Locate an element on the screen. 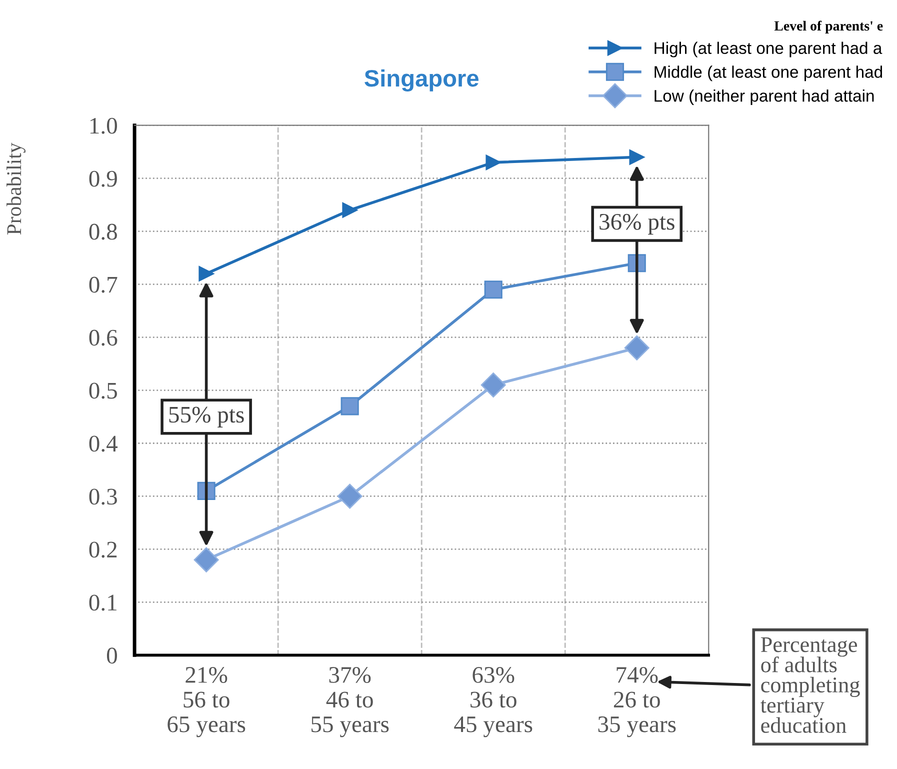 The image size is (897, 769). legend-label: Middle (at least one parent had is located at coordinates (768, 74).